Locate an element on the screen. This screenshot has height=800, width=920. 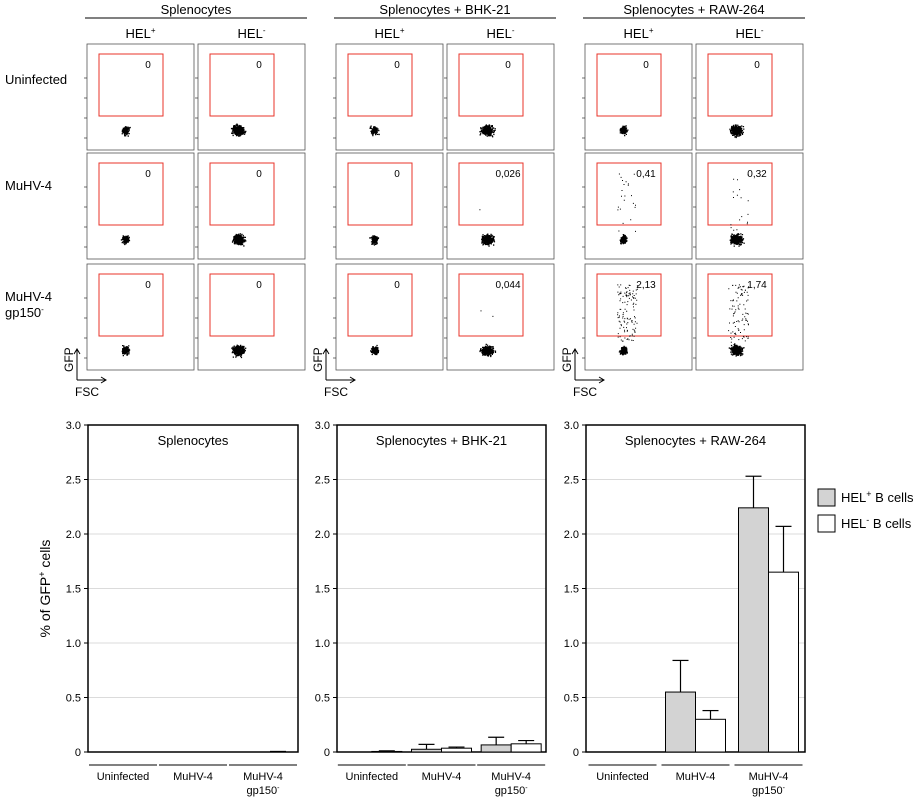
y-tick-label: 3.0 is located at coordinates (322, 426).